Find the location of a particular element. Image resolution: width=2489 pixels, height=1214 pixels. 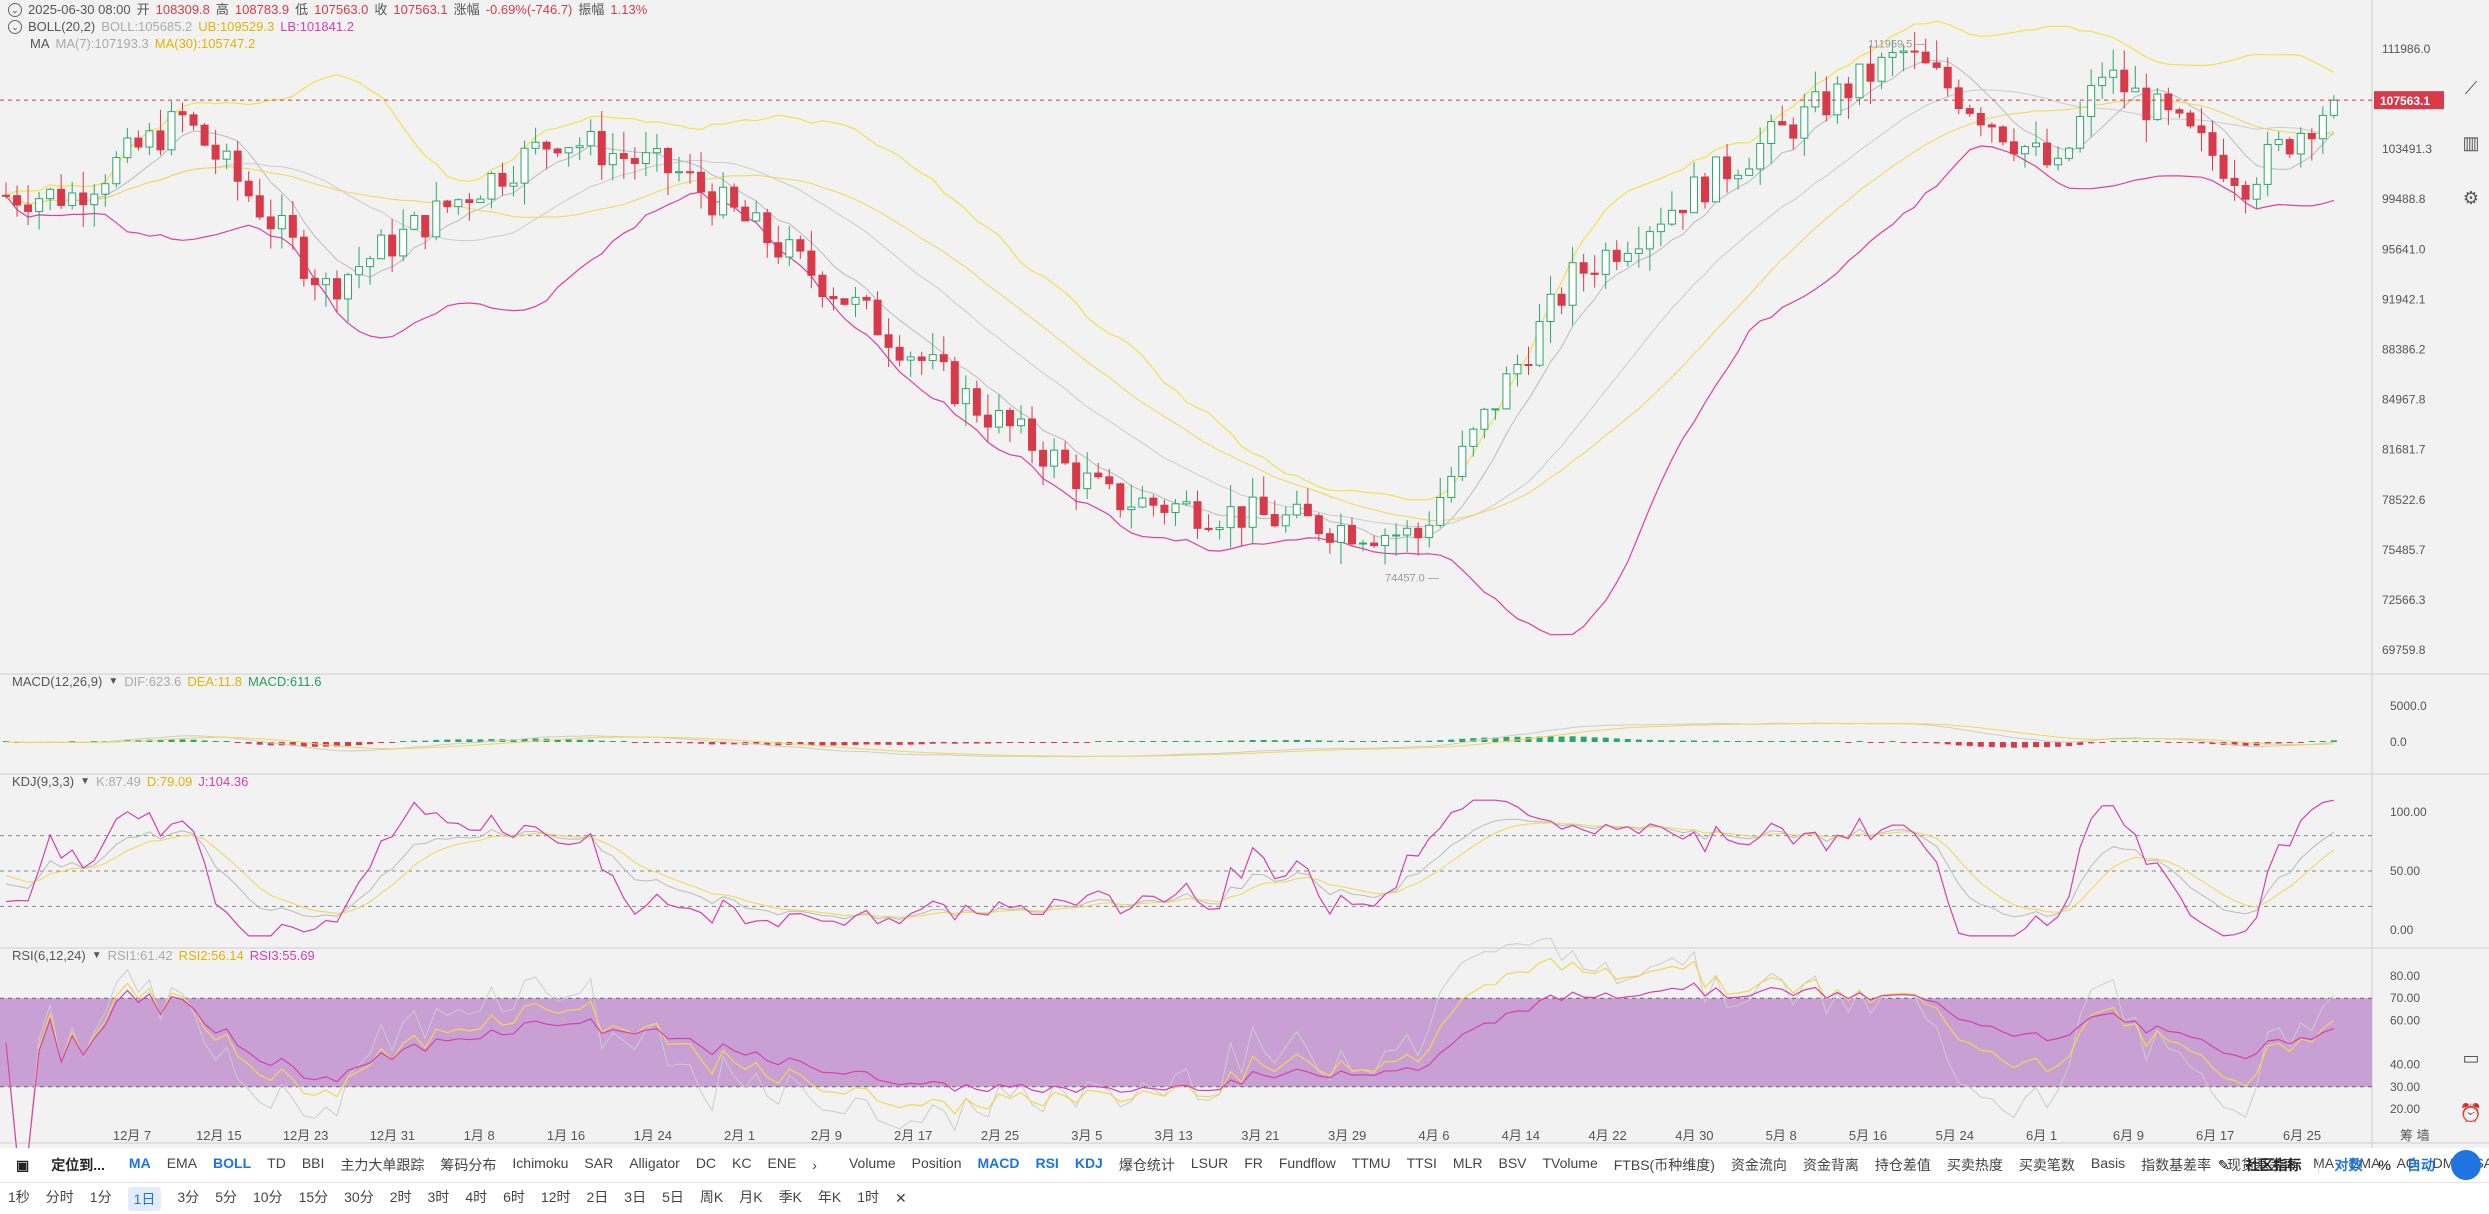

main-indicator-12: ENE is located at coordinates (782, 1163).